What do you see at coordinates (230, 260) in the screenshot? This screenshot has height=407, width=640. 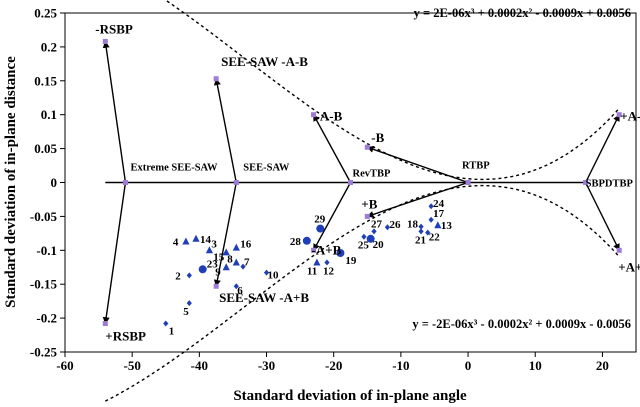 I see `data-point-label: 8` at bounding box center [230, 260].